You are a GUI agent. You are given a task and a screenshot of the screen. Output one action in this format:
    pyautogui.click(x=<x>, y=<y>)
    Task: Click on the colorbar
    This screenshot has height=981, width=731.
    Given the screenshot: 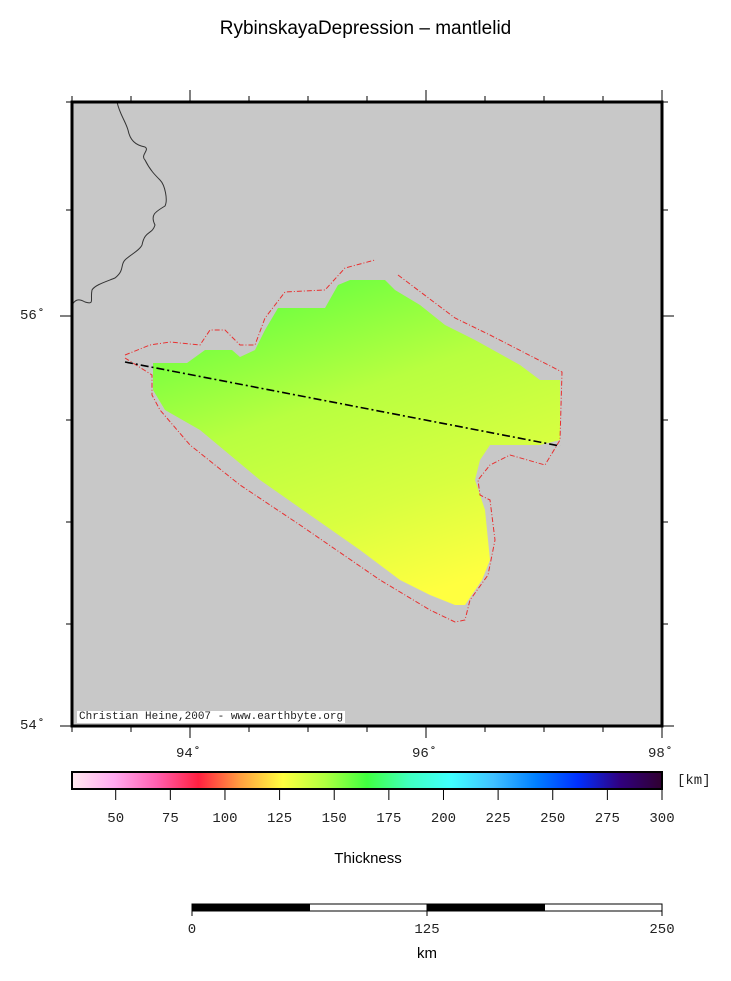 What is the action you would take?
    pyautogui.click(x=367, y=780)
    